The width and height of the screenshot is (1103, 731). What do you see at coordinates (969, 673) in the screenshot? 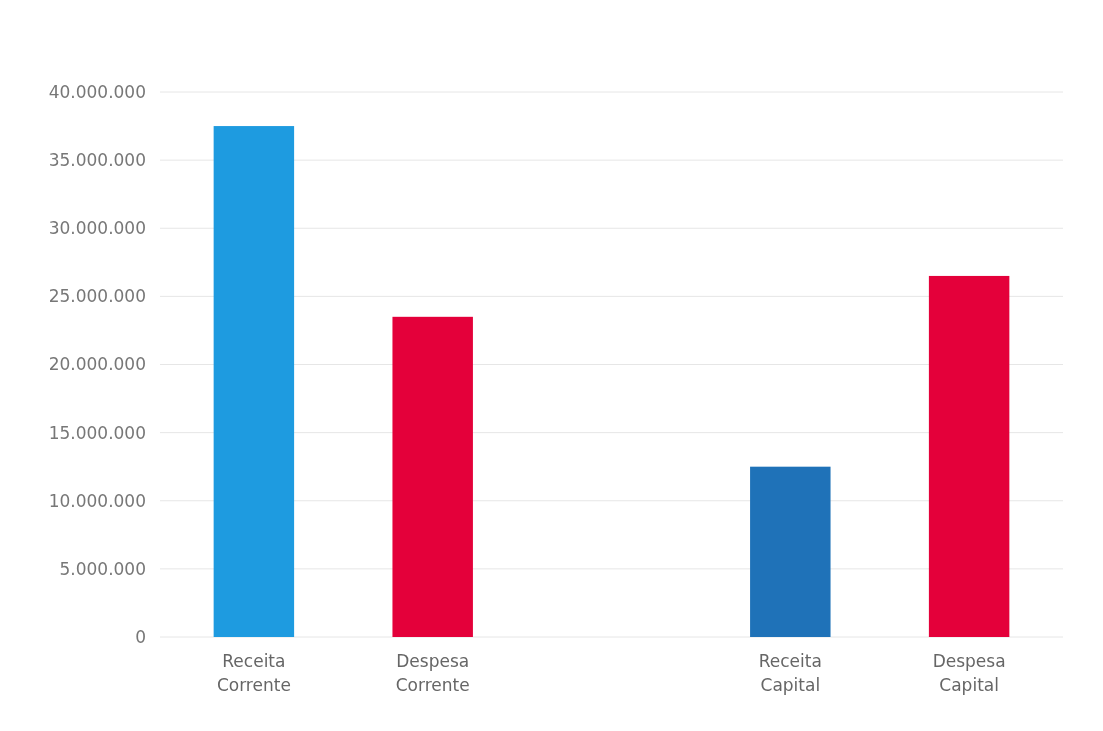
I see `x-tick-label: Despesa Capital` at bounding box center [969, 673].